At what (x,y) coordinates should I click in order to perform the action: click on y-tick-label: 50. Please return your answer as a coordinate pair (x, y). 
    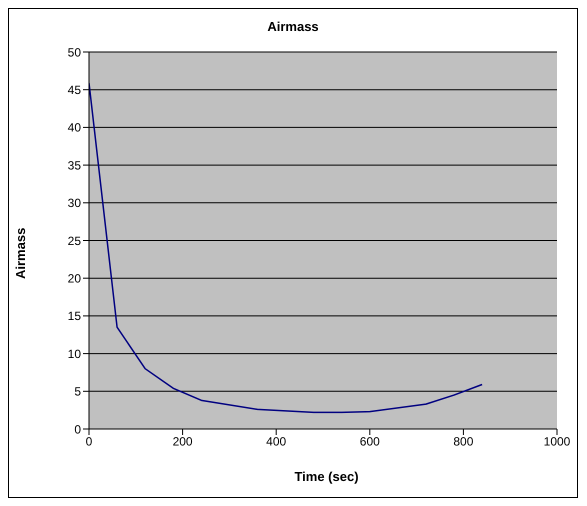
    Looking at the image, I should click on (75, 52).